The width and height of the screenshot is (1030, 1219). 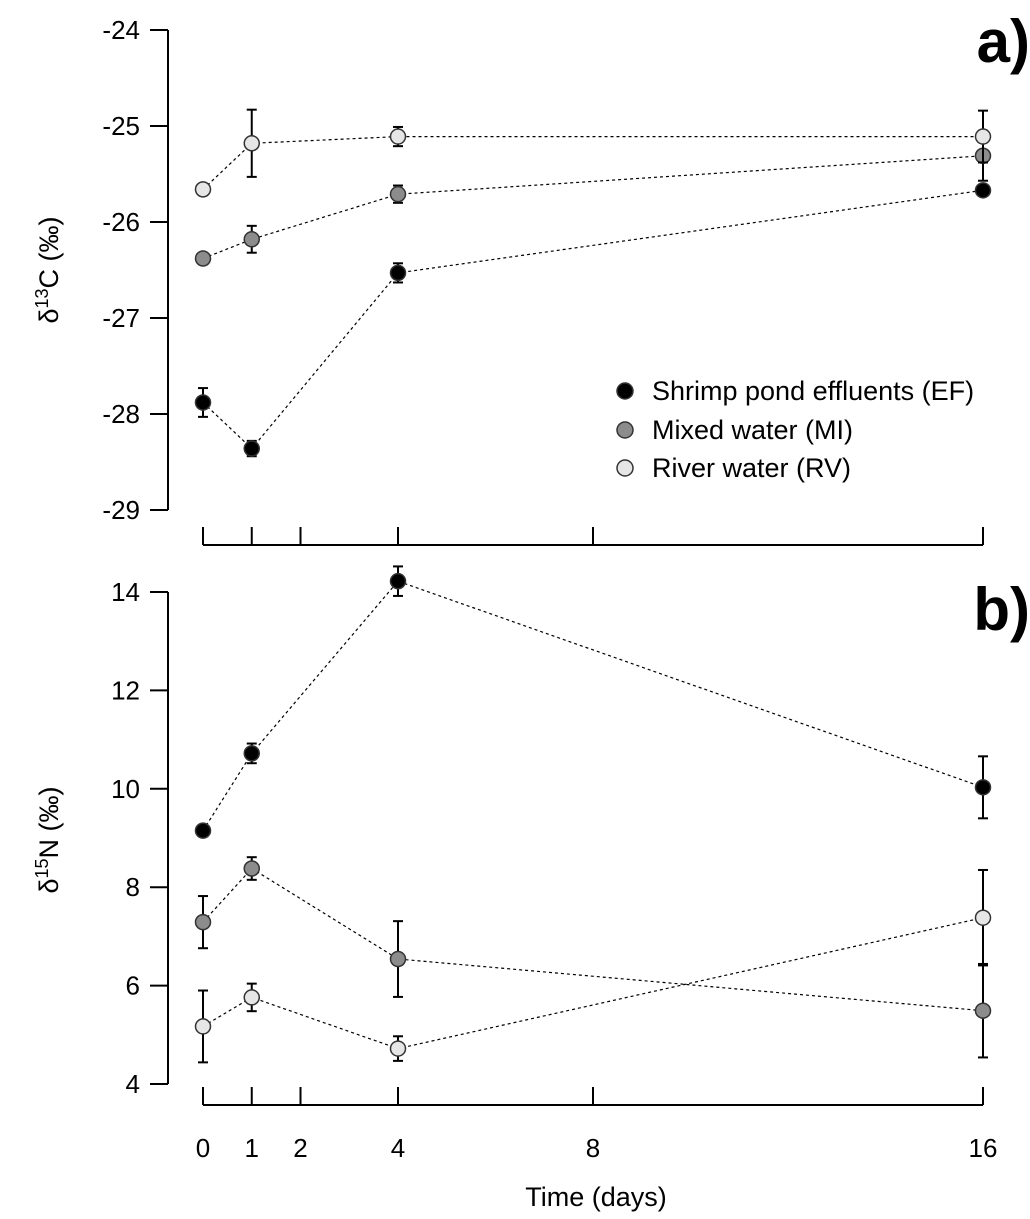 I want to click on panel-a-y-tick-label: -28, so click(x=121, y=414).